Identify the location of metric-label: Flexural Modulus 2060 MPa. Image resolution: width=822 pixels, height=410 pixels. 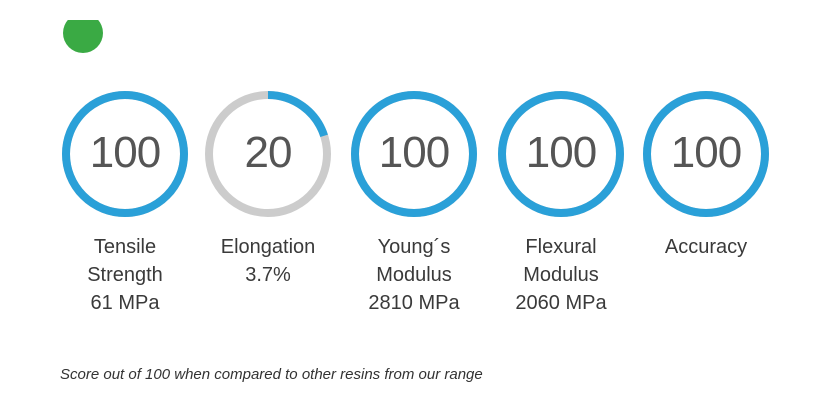
(561, 275).